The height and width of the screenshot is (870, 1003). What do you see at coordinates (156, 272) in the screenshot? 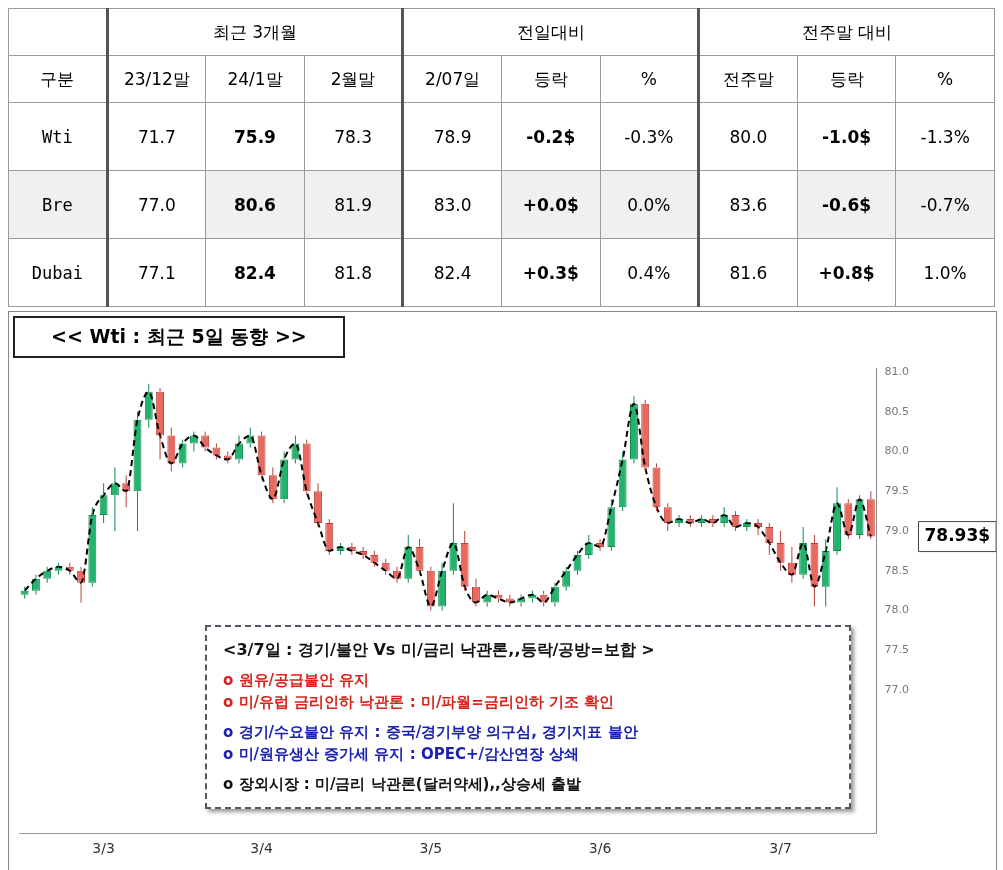
I see `text: 77.1` at bounding box center [156, 272].